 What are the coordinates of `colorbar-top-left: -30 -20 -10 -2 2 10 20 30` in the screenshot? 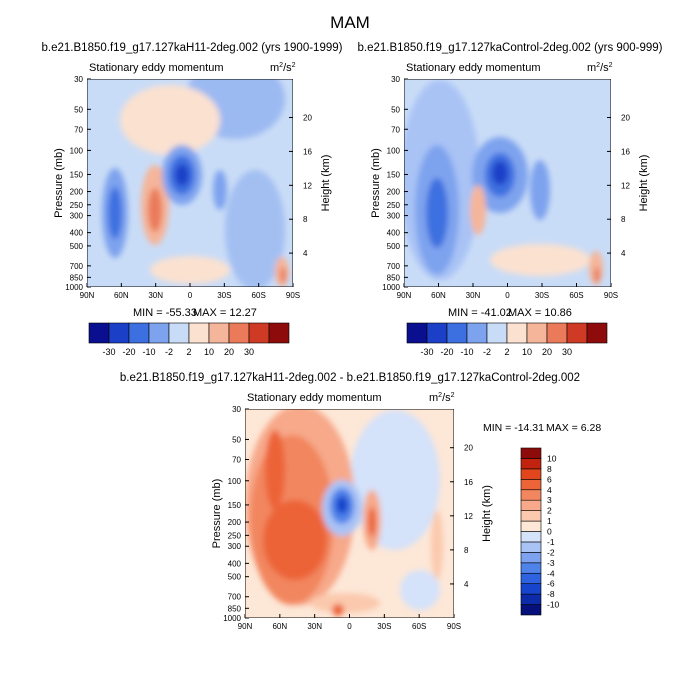 It's located at (189, 339).